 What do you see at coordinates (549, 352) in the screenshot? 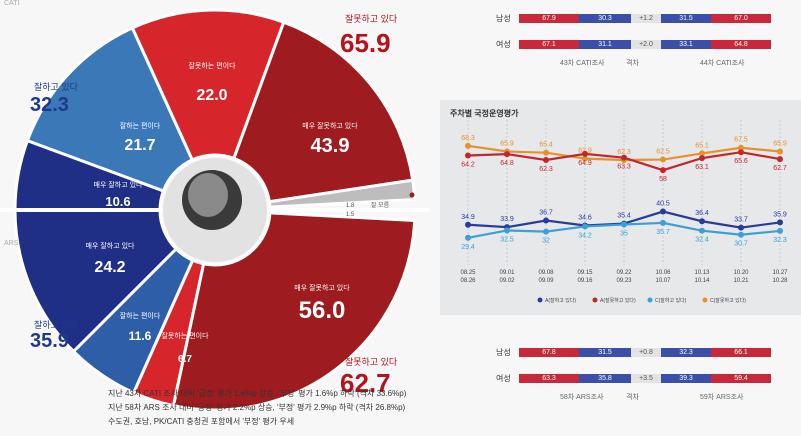
I see `gender-bar-segment-a-neg: 67.8` at bounding box center [549, 352].